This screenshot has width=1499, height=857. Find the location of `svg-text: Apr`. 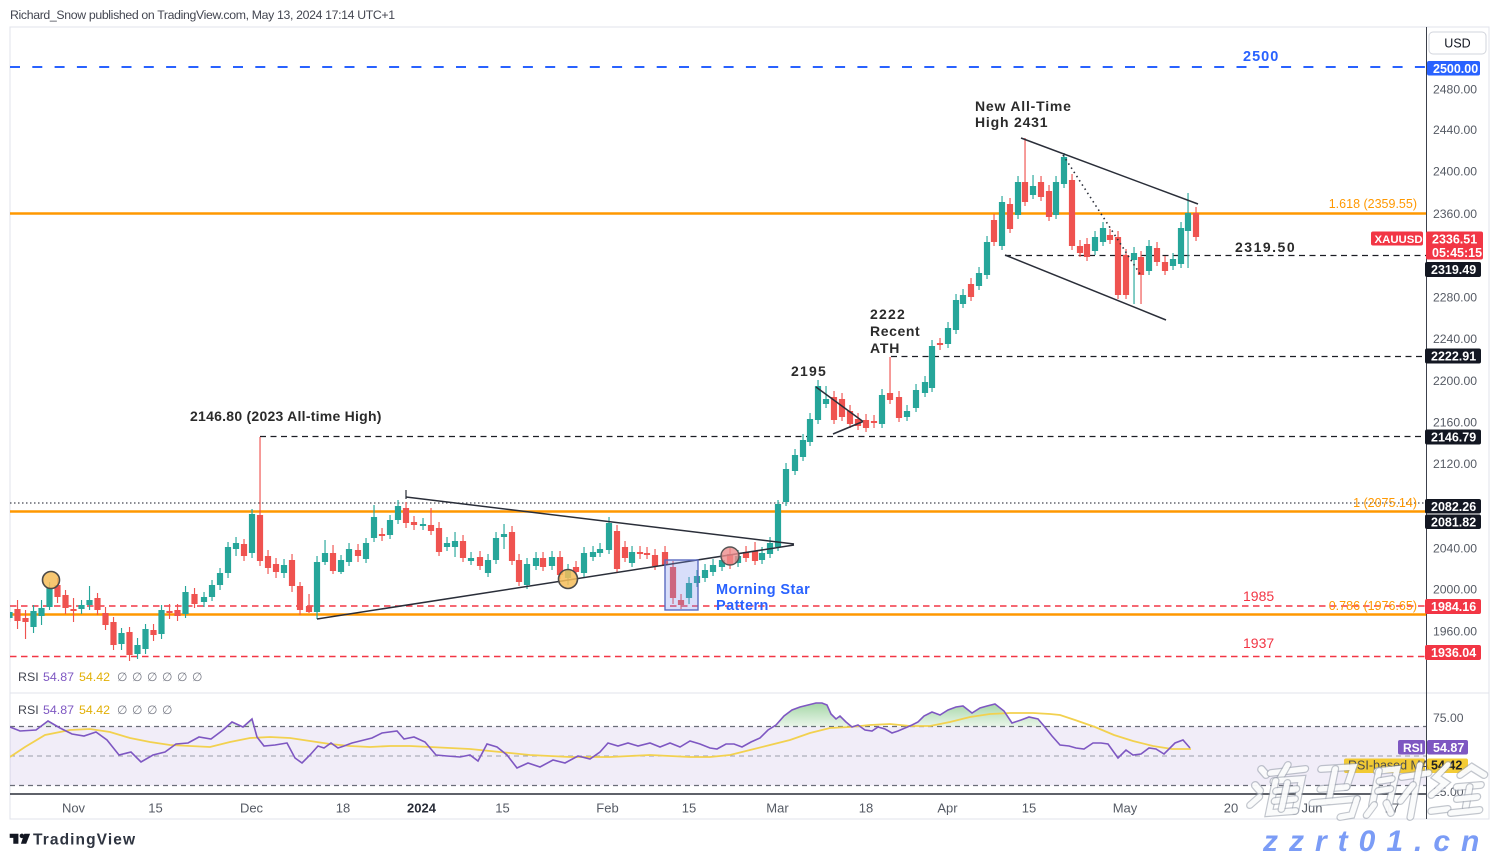

svg-text: Apr is located at coordinates (947, 808).